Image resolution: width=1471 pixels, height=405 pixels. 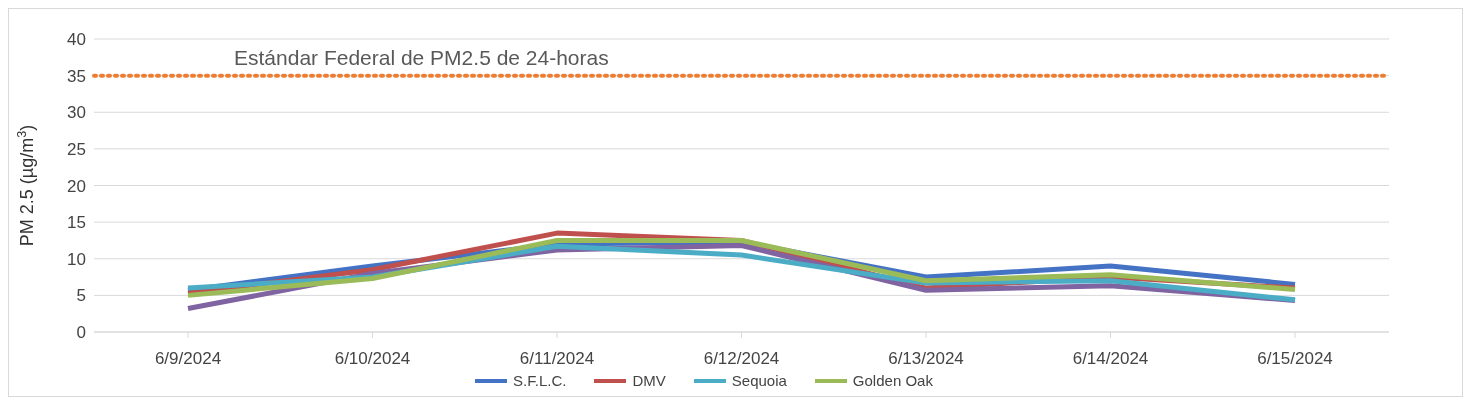 What do you see at coordinates (372, 359) in the screenshot?
I see `x-tick-label: 6/10/2024` at bounding box center [372, 359].